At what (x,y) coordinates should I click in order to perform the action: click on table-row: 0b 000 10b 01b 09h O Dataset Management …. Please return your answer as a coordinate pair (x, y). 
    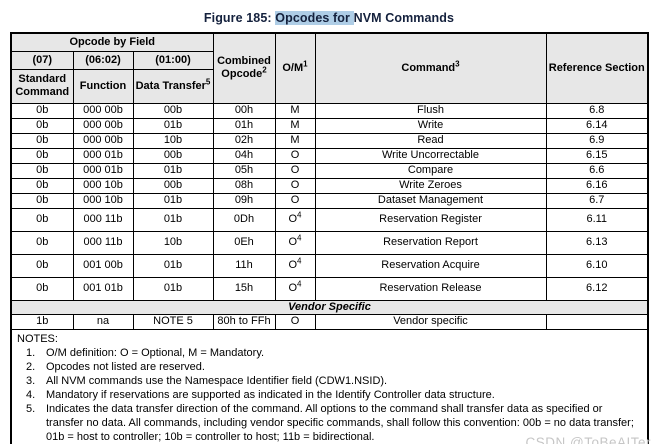
    Looking at the image, I should click on (329, 200).